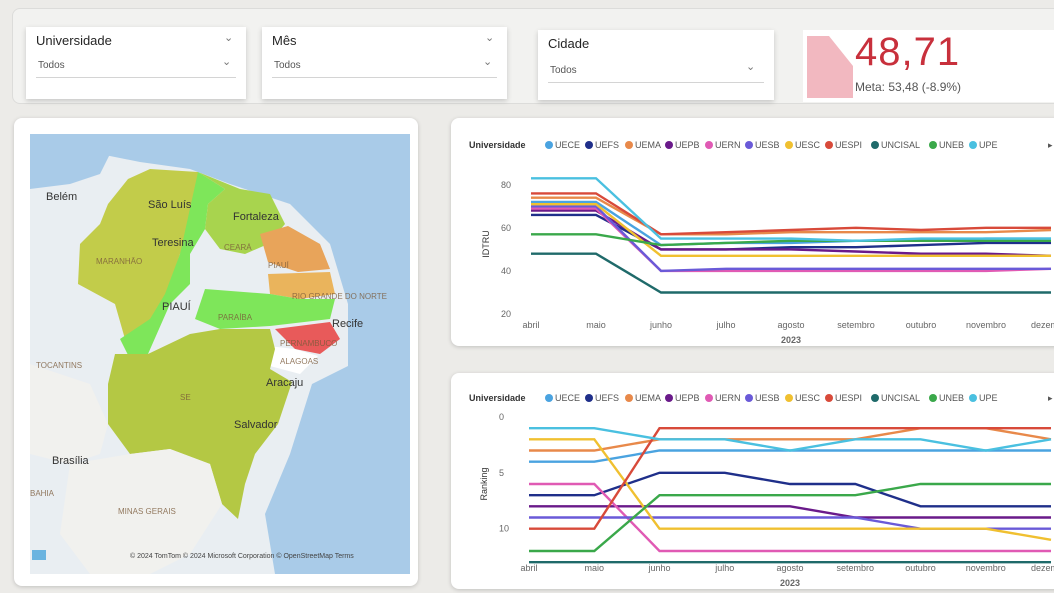  I want to click on universidade-value: Todos, so click(51, 65).